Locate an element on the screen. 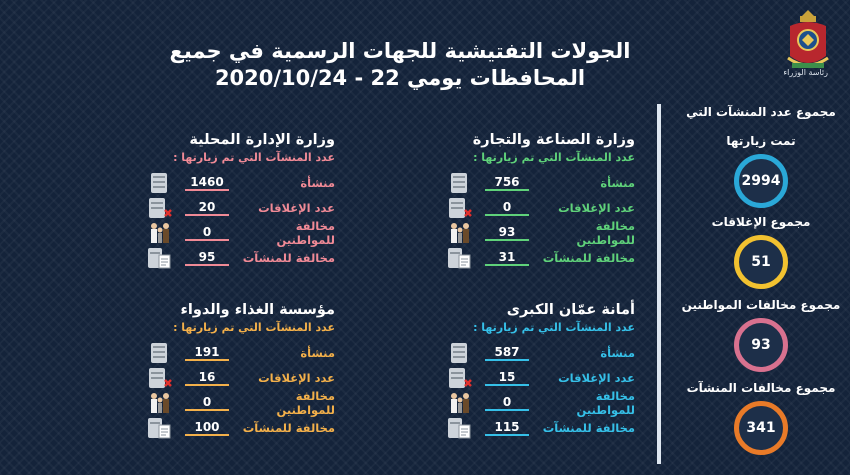  row-value: 756 is located at coordinates (507, 183).